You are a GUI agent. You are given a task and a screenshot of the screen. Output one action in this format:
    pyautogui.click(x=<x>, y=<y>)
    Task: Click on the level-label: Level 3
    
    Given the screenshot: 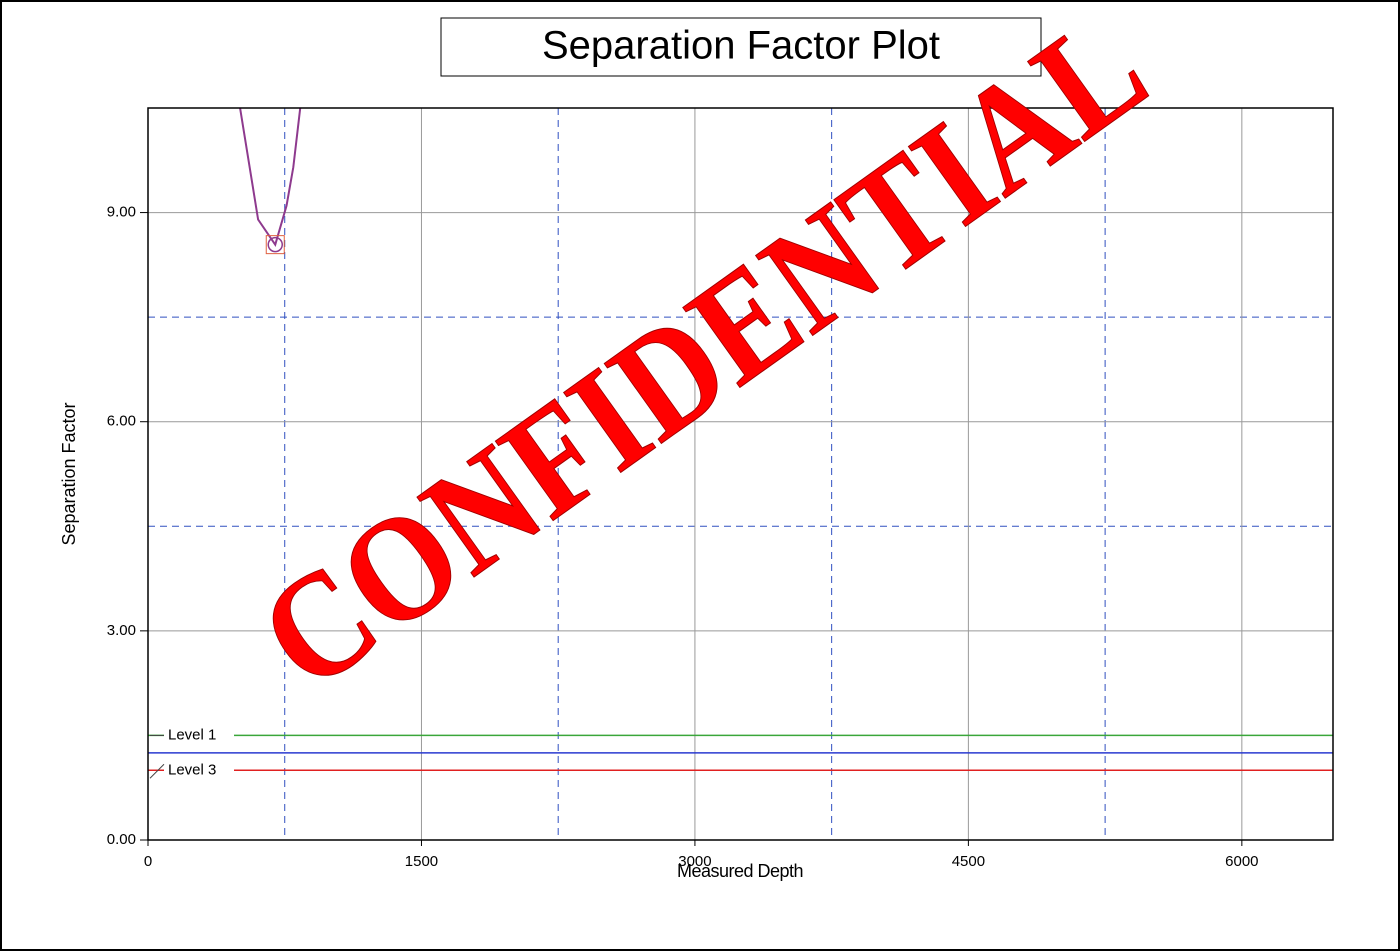 What is the action you would take?
    pyautogui.click(x=192, y=769)
    